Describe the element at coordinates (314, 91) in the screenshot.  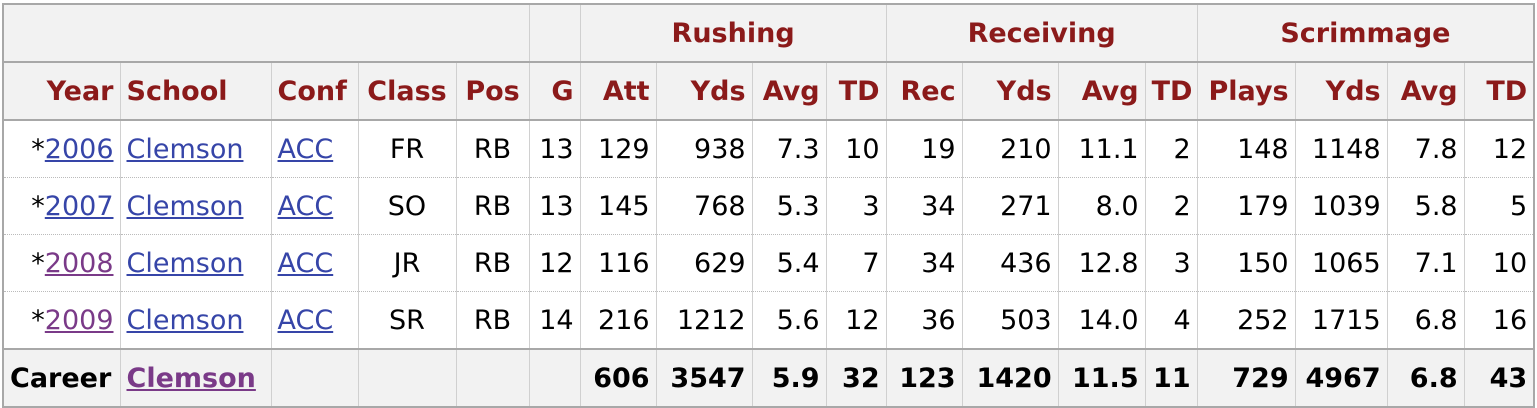
I see `col-conf: Conf` at that location.